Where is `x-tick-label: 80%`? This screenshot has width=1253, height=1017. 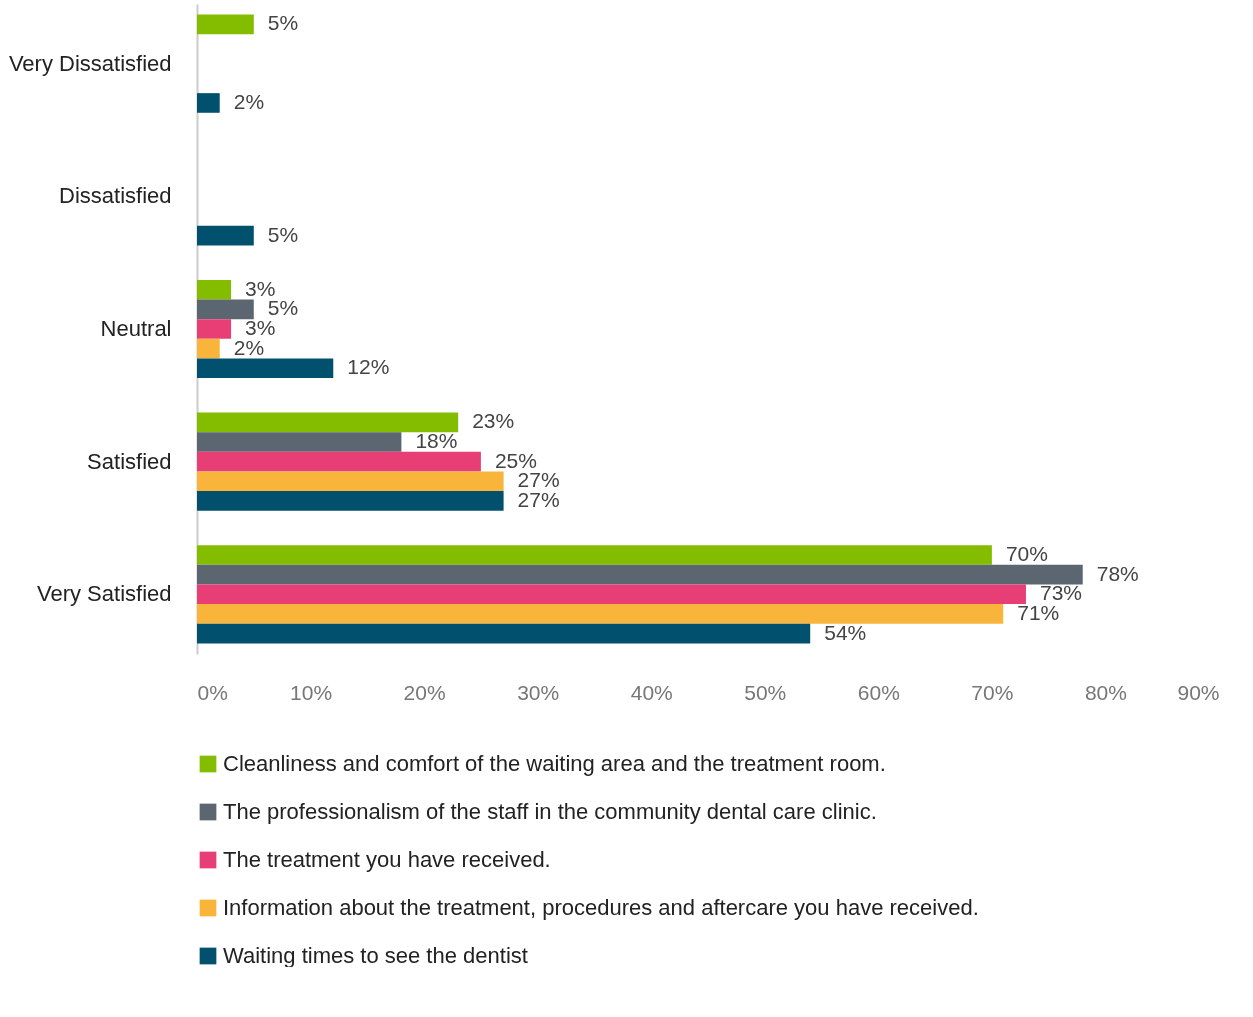 x-tick-label: 80% is located at coordinates (1105, 692).